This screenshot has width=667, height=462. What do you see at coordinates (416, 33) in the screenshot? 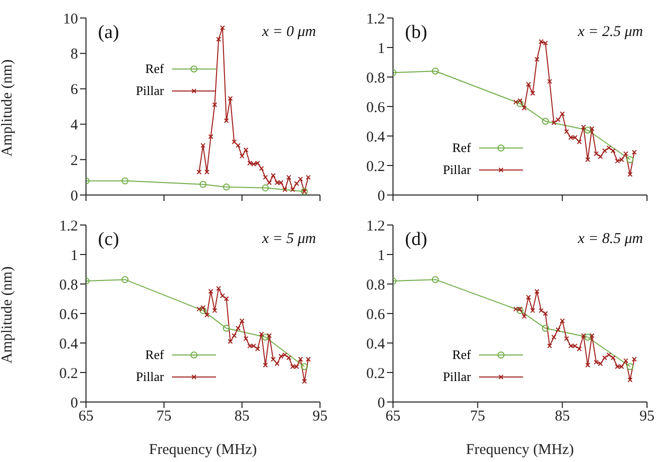
I see `annotation: (b)` at bounding box center [416, 33].